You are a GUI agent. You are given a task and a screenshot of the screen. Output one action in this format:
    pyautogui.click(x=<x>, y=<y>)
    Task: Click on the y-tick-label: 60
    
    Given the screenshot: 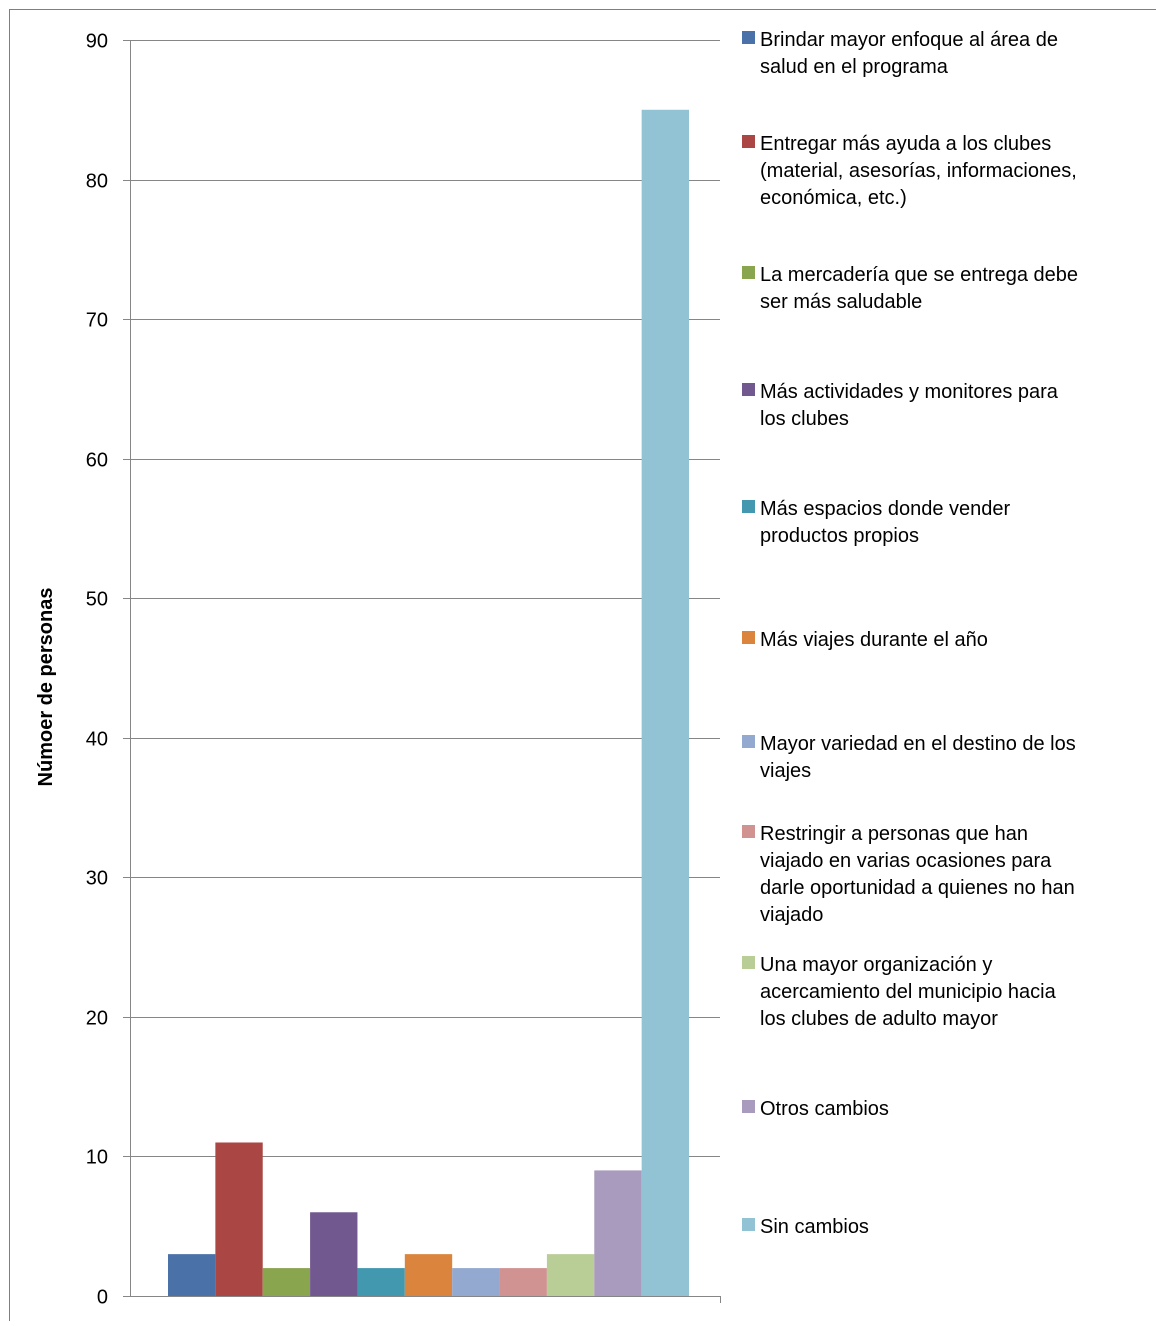 What is the action you would take?
    pyautogui.click(x=97, y=461)
    